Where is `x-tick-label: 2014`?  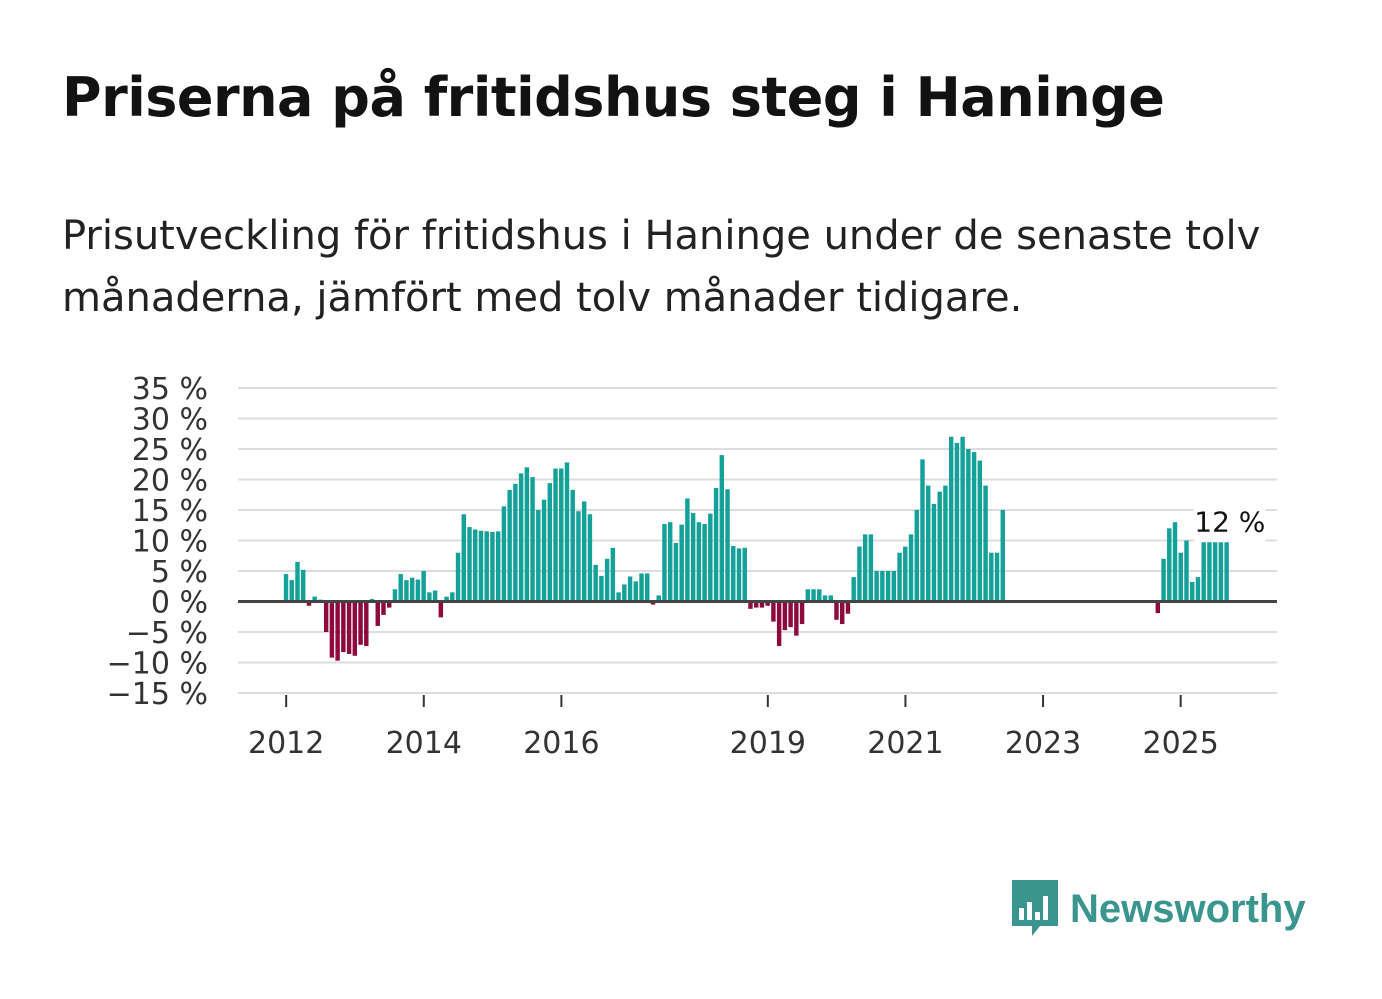 x-tick-label: 2014 is located at coordinates (424, 743).